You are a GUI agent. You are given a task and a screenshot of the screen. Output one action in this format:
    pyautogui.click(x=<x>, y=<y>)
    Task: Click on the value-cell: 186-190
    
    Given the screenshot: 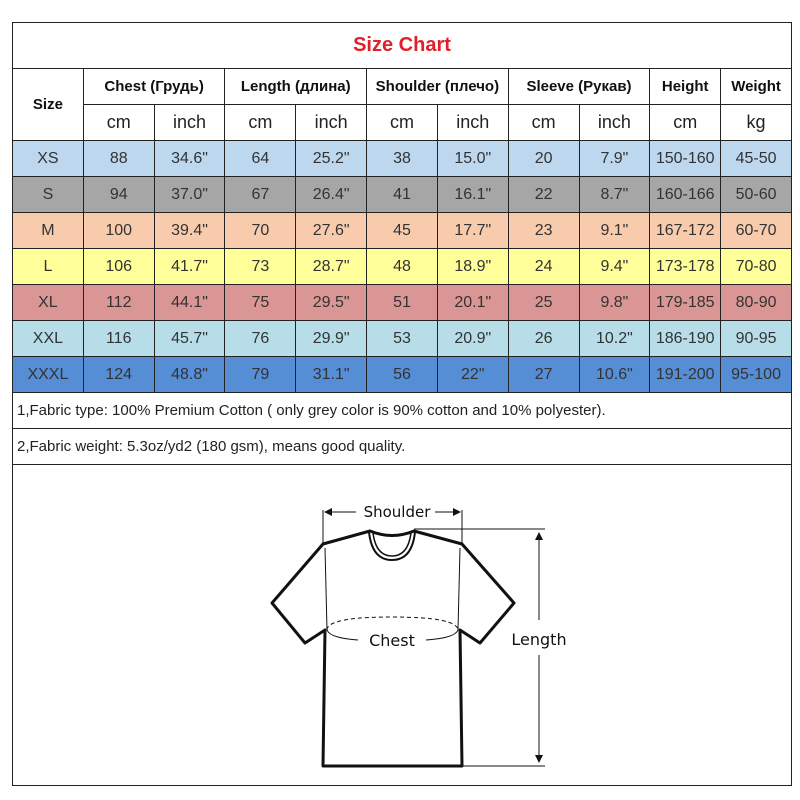 What is the action you would take?
    pyautogui.click(x=685, y=338)
    